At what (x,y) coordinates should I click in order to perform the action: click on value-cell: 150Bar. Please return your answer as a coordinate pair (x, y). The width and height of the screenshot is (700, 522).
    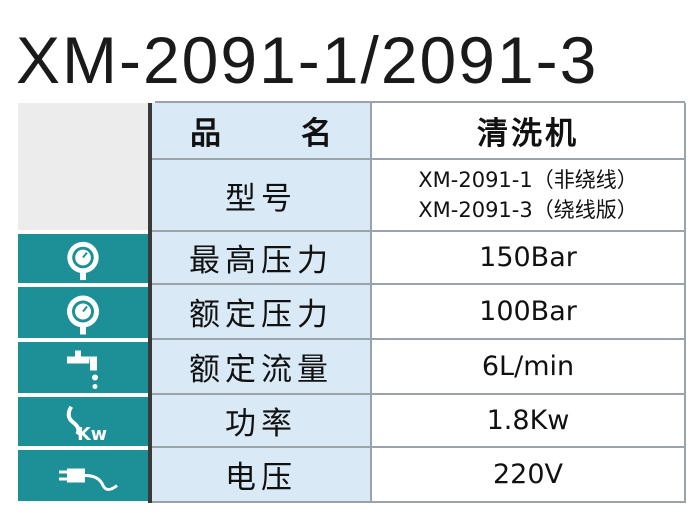
    Looking at the image, I should click on (527, 258).